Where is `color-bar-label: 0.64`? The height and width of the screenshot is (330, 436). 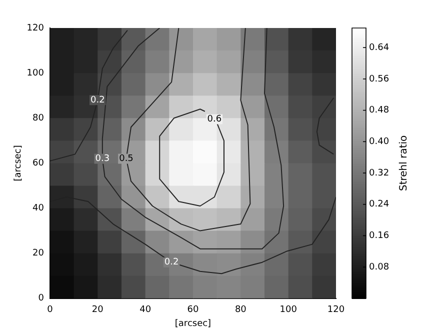
color-bar-label: 0.64 is located at coordinates (379, 47).